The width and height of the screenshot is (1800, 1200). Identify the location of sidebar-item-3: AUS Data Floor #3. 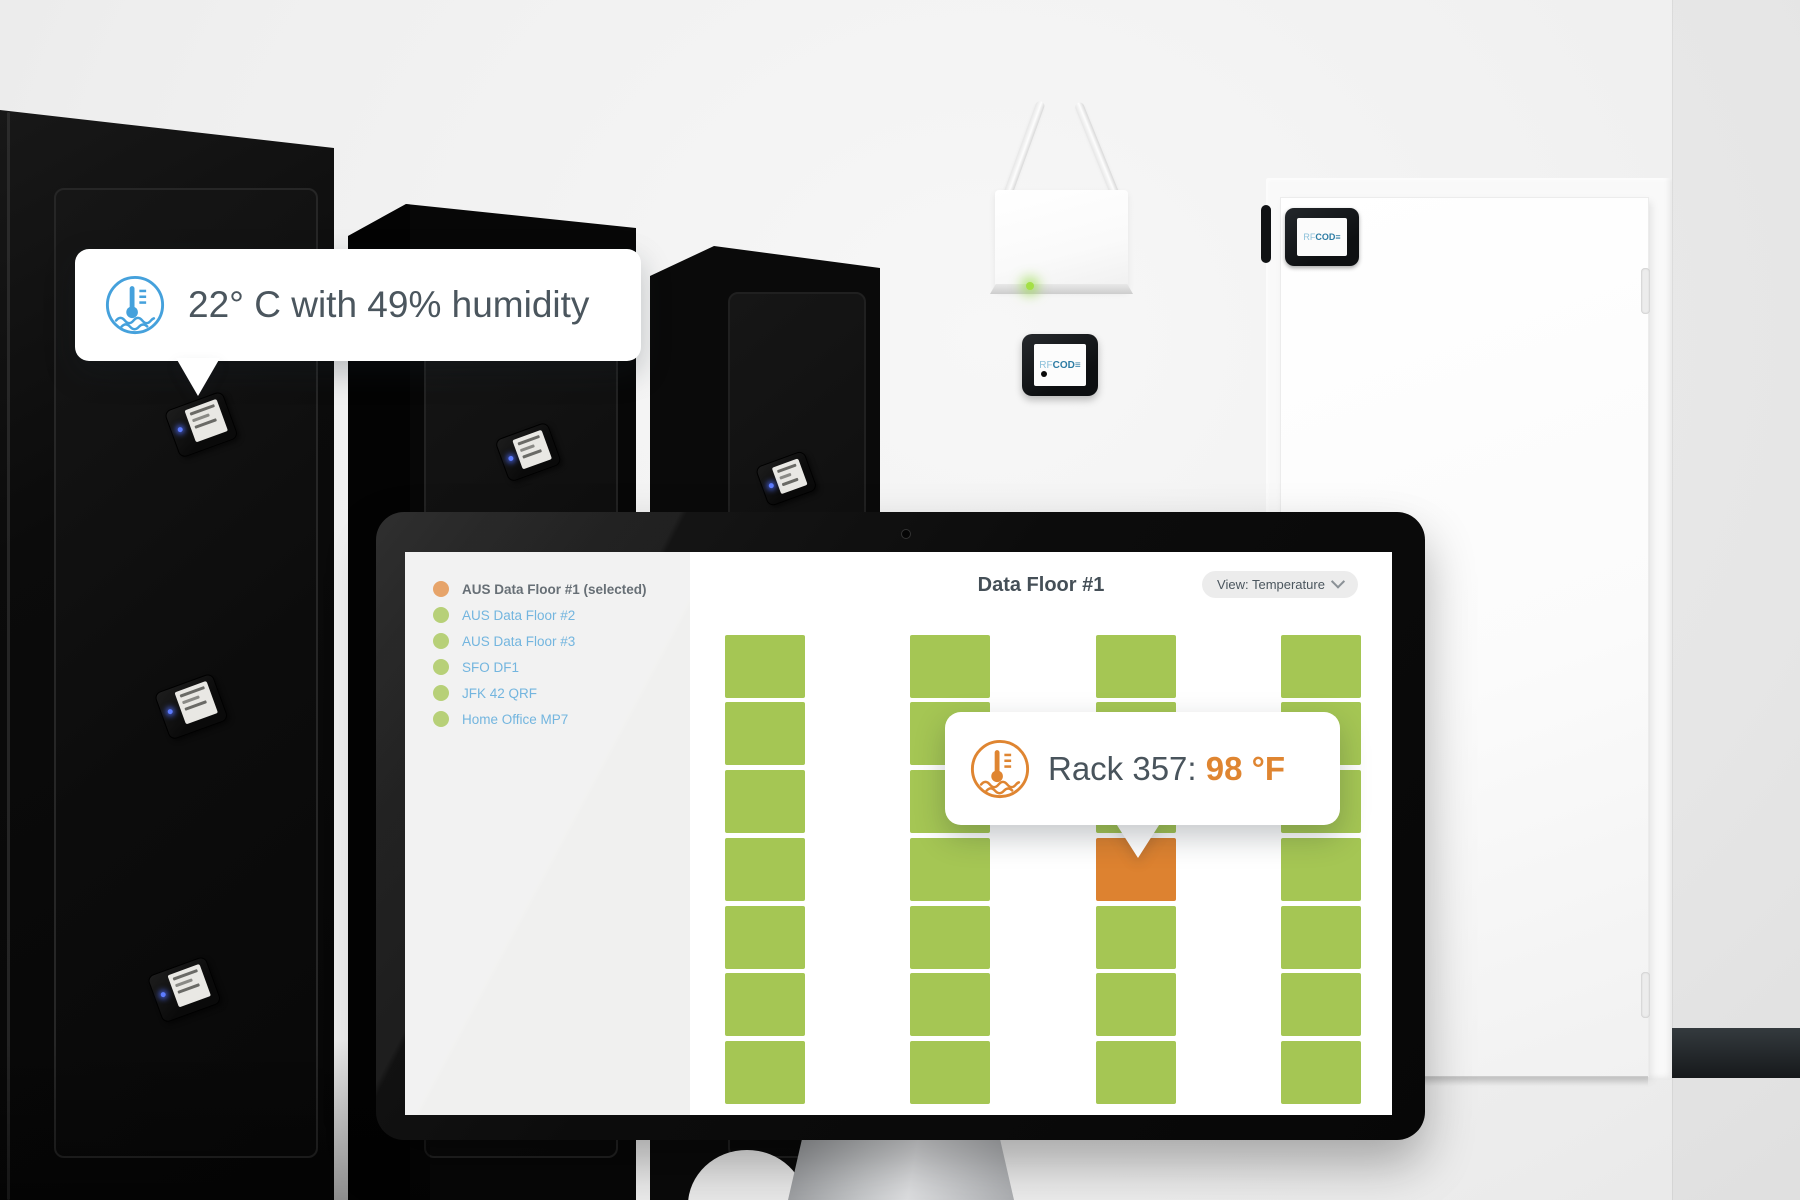
(547, 641).